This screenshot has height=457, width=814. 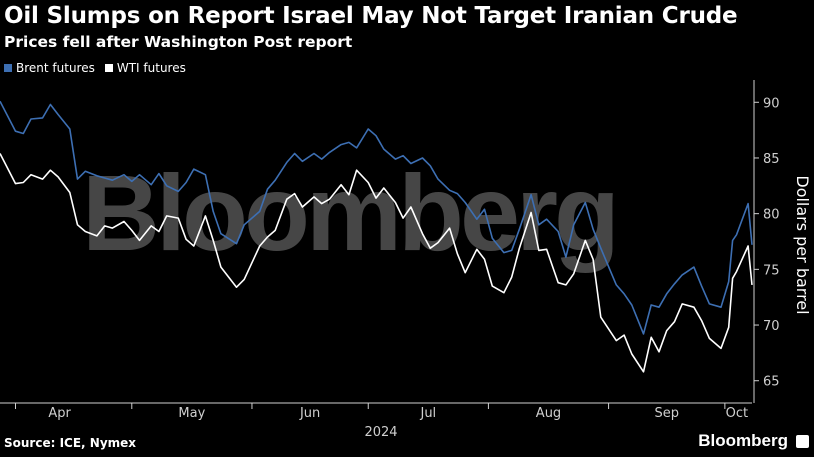 I want to click on legend-label-wti: WTI futures, so click(x=151, y=68).